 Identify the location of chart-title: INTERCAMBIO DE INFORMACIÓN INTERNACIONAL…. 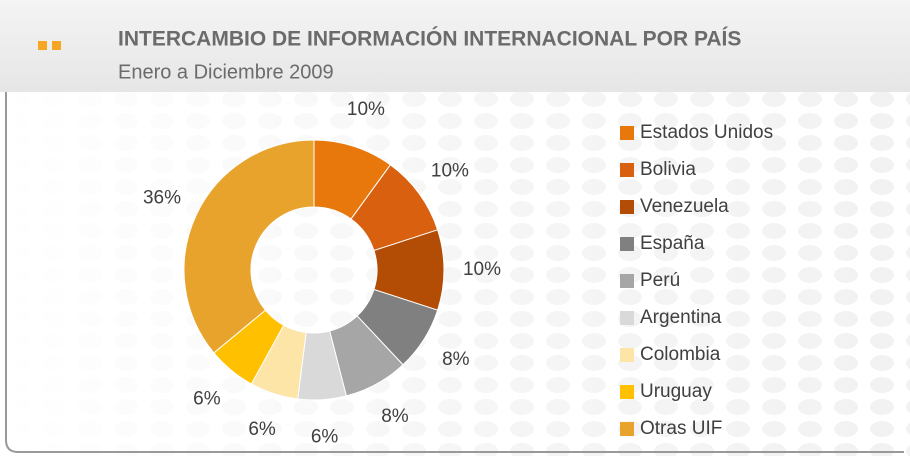
(429, 39).